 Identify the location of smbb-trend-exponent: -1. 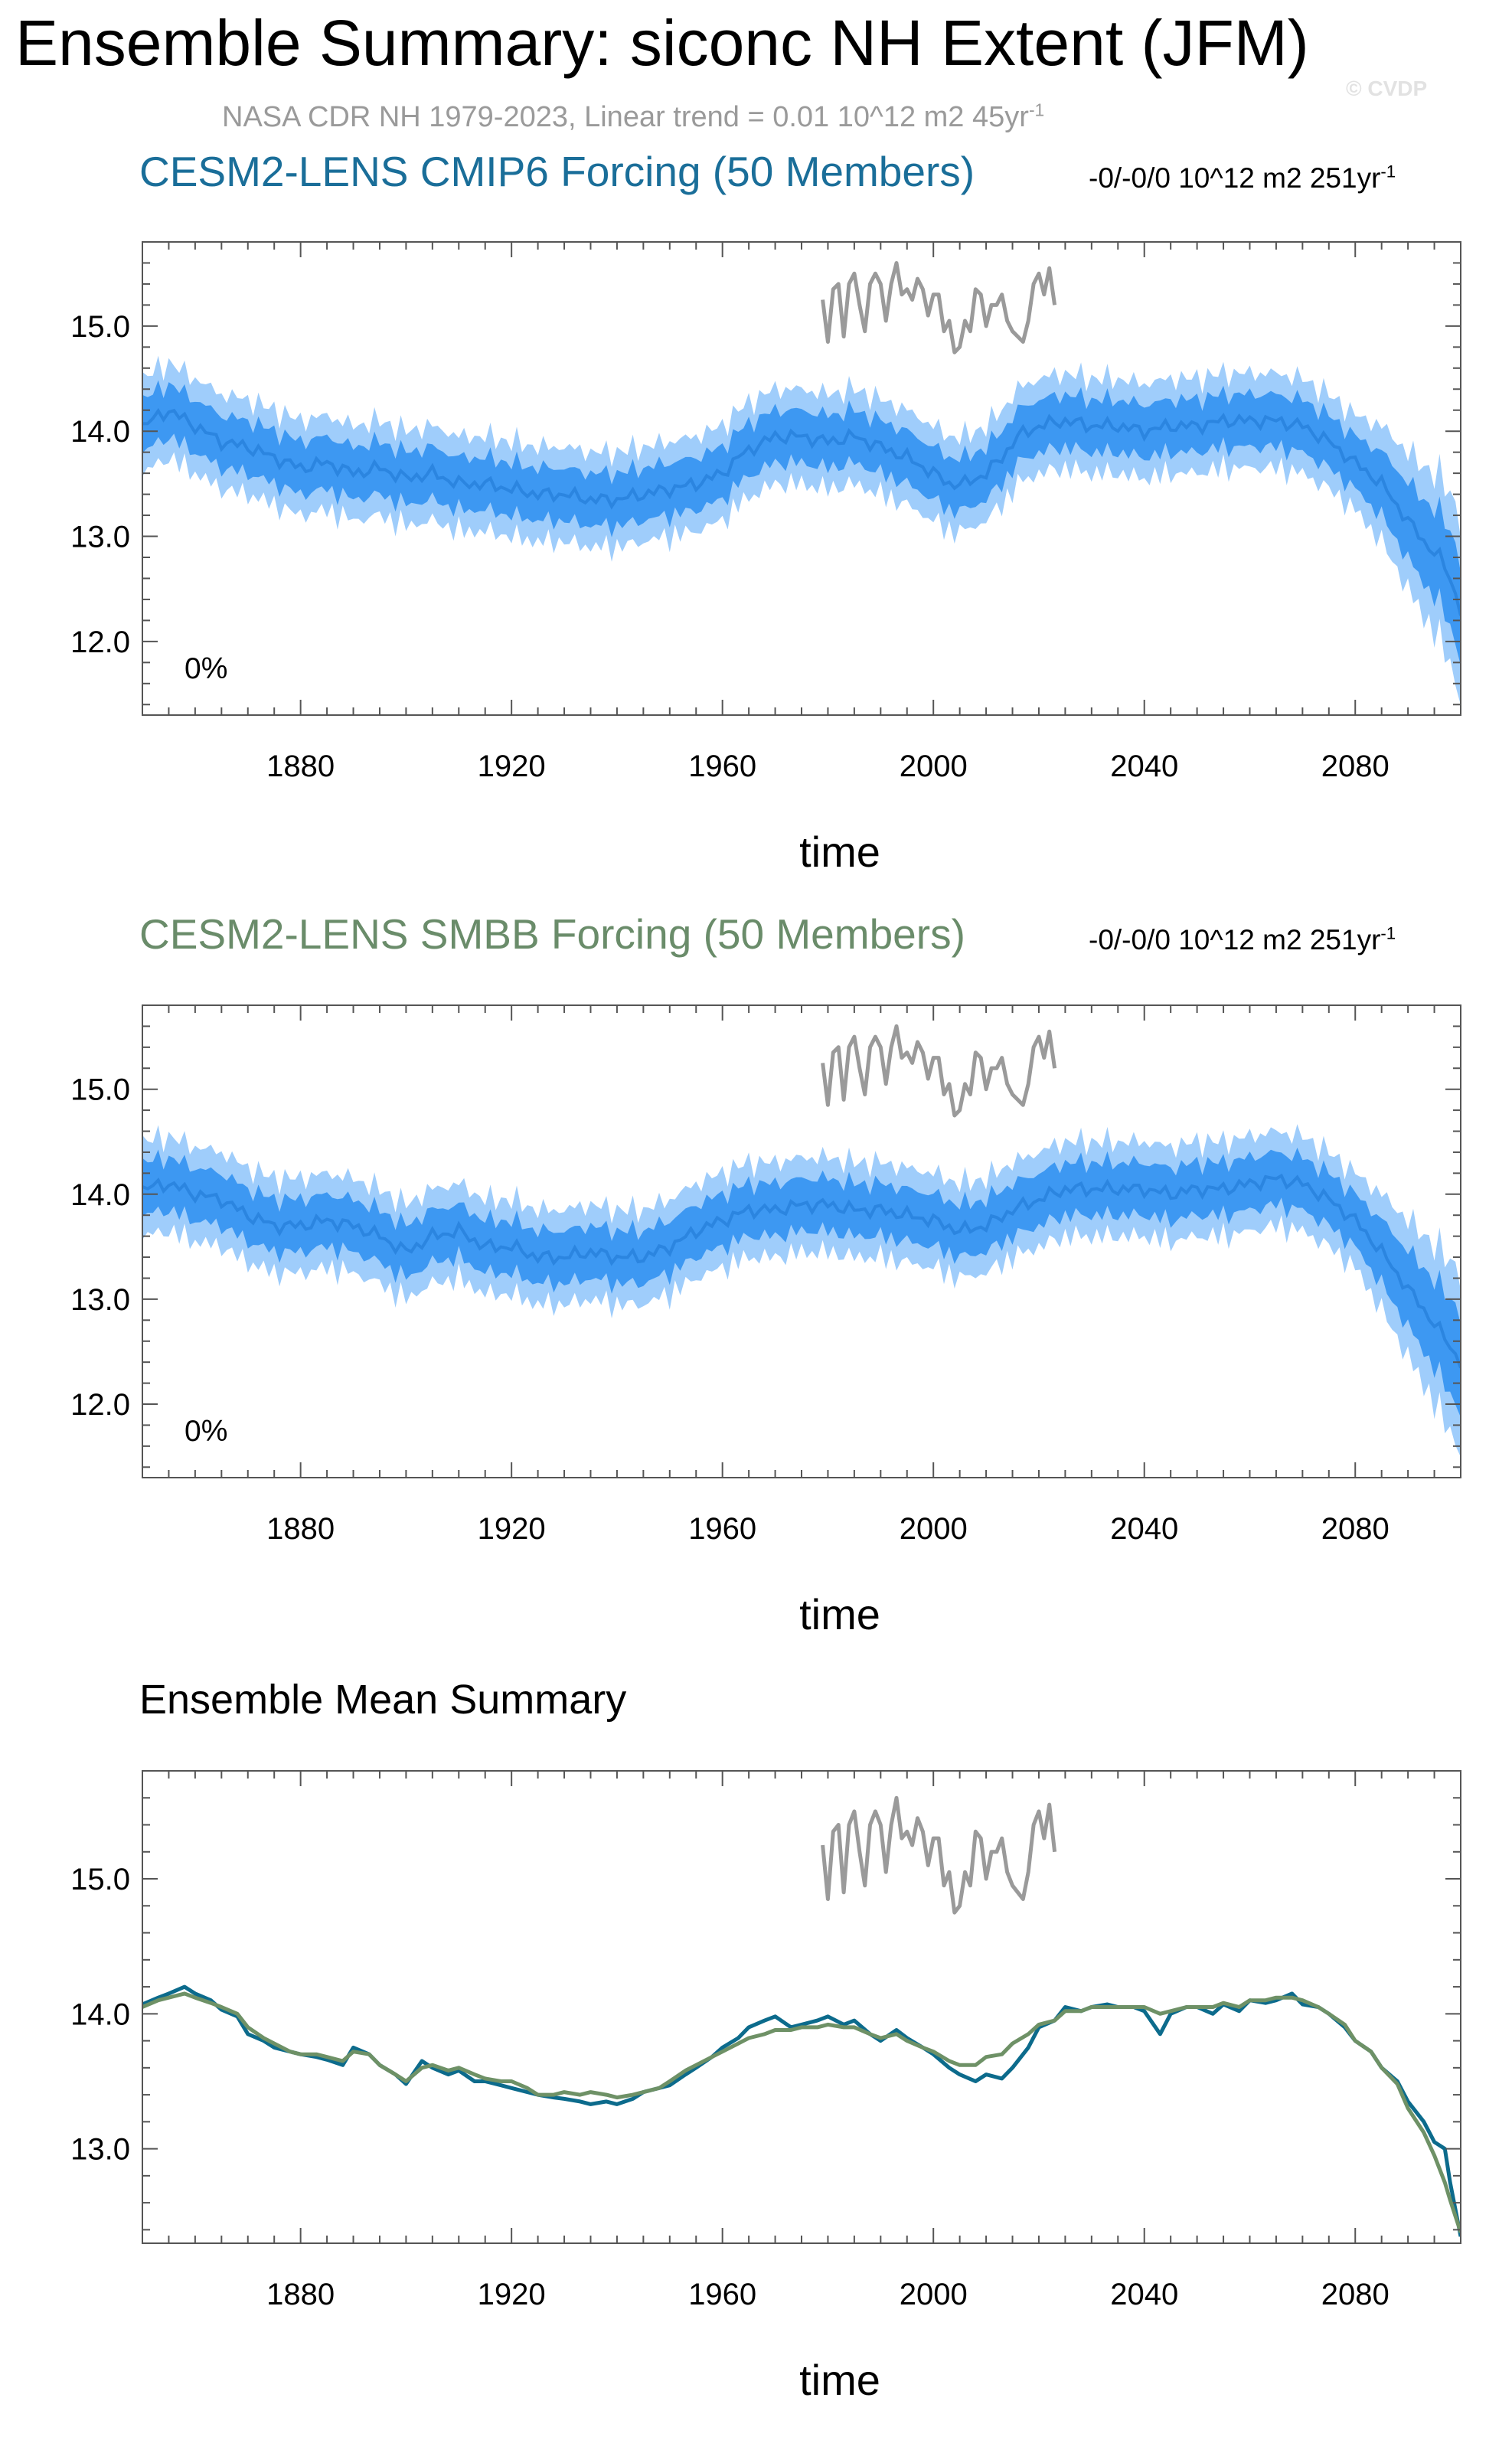
(1388, 933).